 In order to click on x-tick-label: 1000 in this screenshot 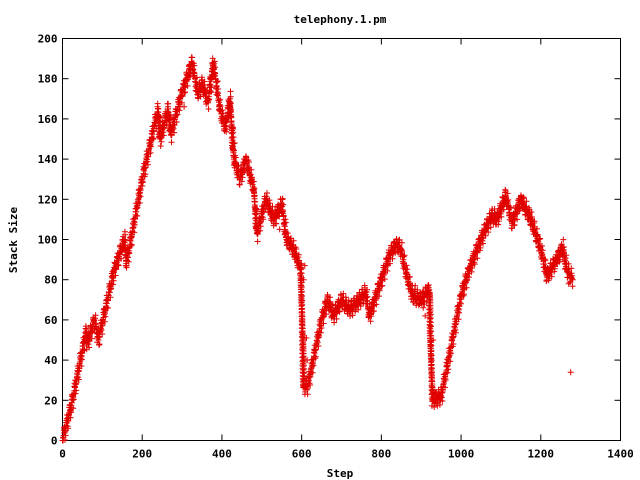, I will do `click(461, 454)`.